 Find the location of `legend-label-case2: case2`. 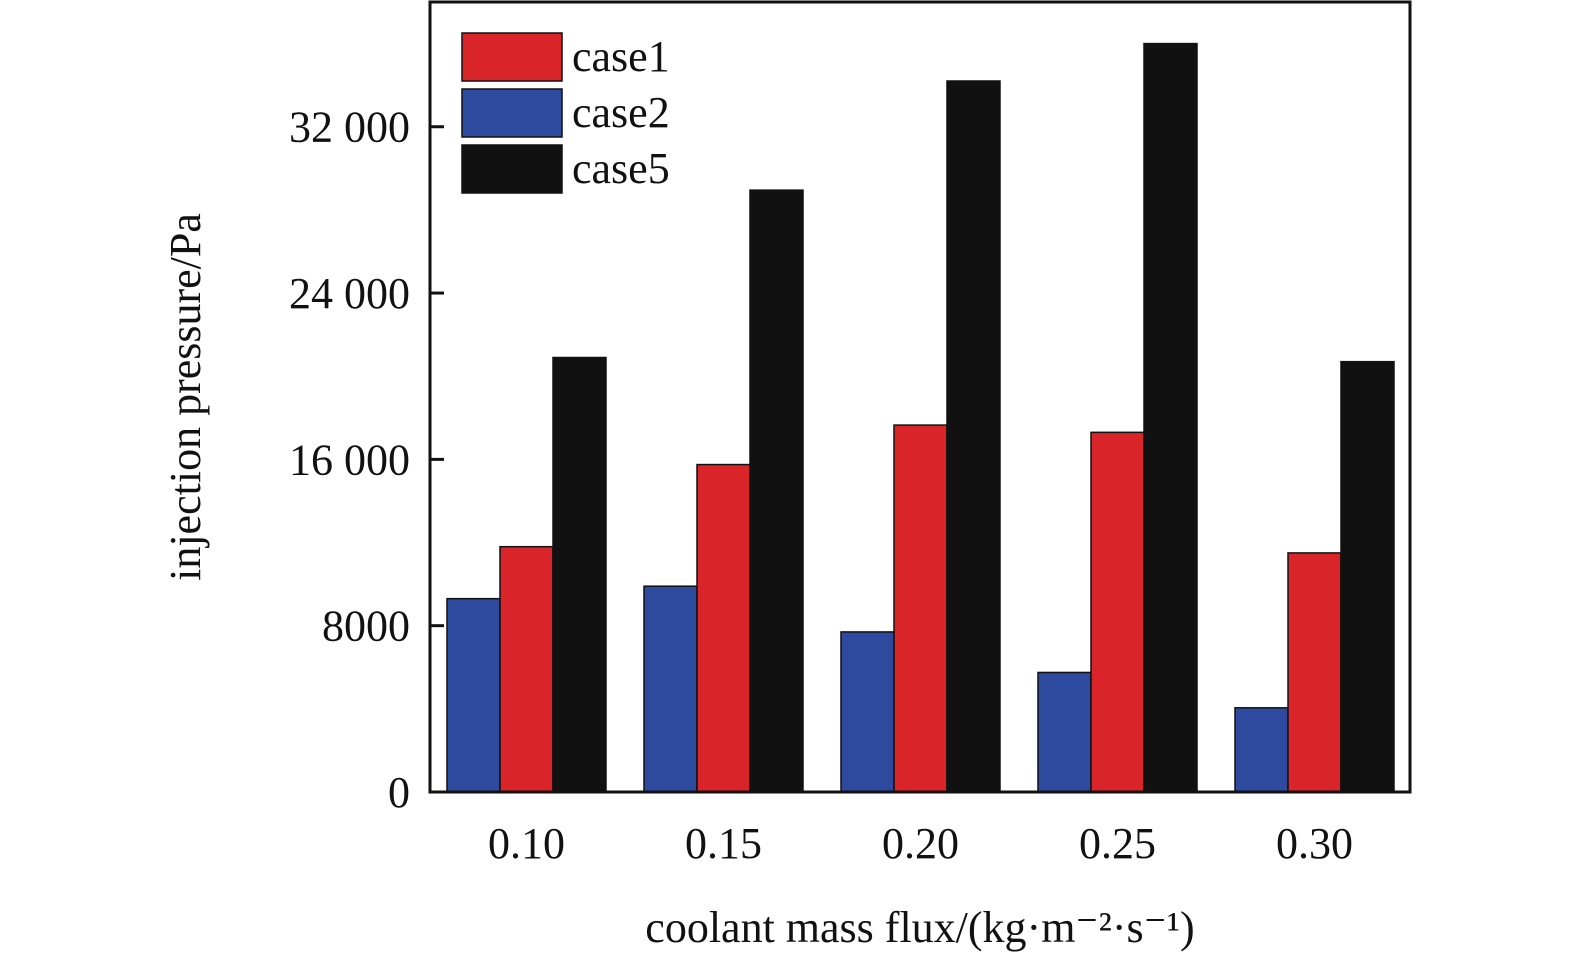

legend-label-case2: case2 is located at coordinates (621, 112).